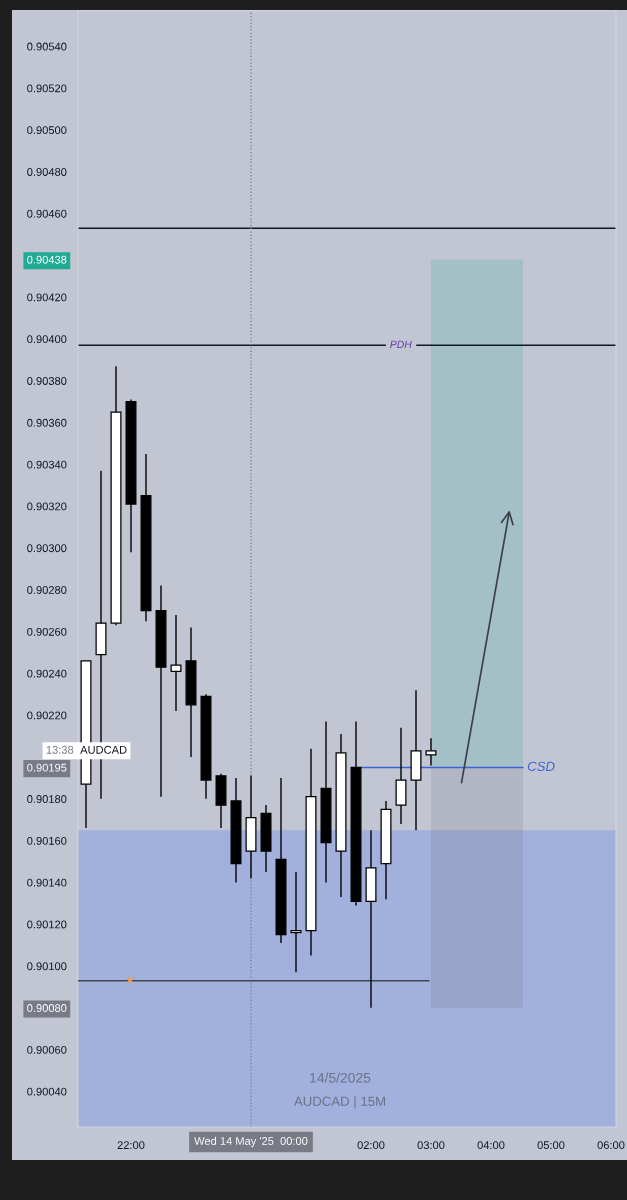 This screenshot has height=1200, width=627. What do you see at coordinates (491, 1145) in the screenshot?
I see `x-tick-label: 04:00` at bounding box center [491, 1145].